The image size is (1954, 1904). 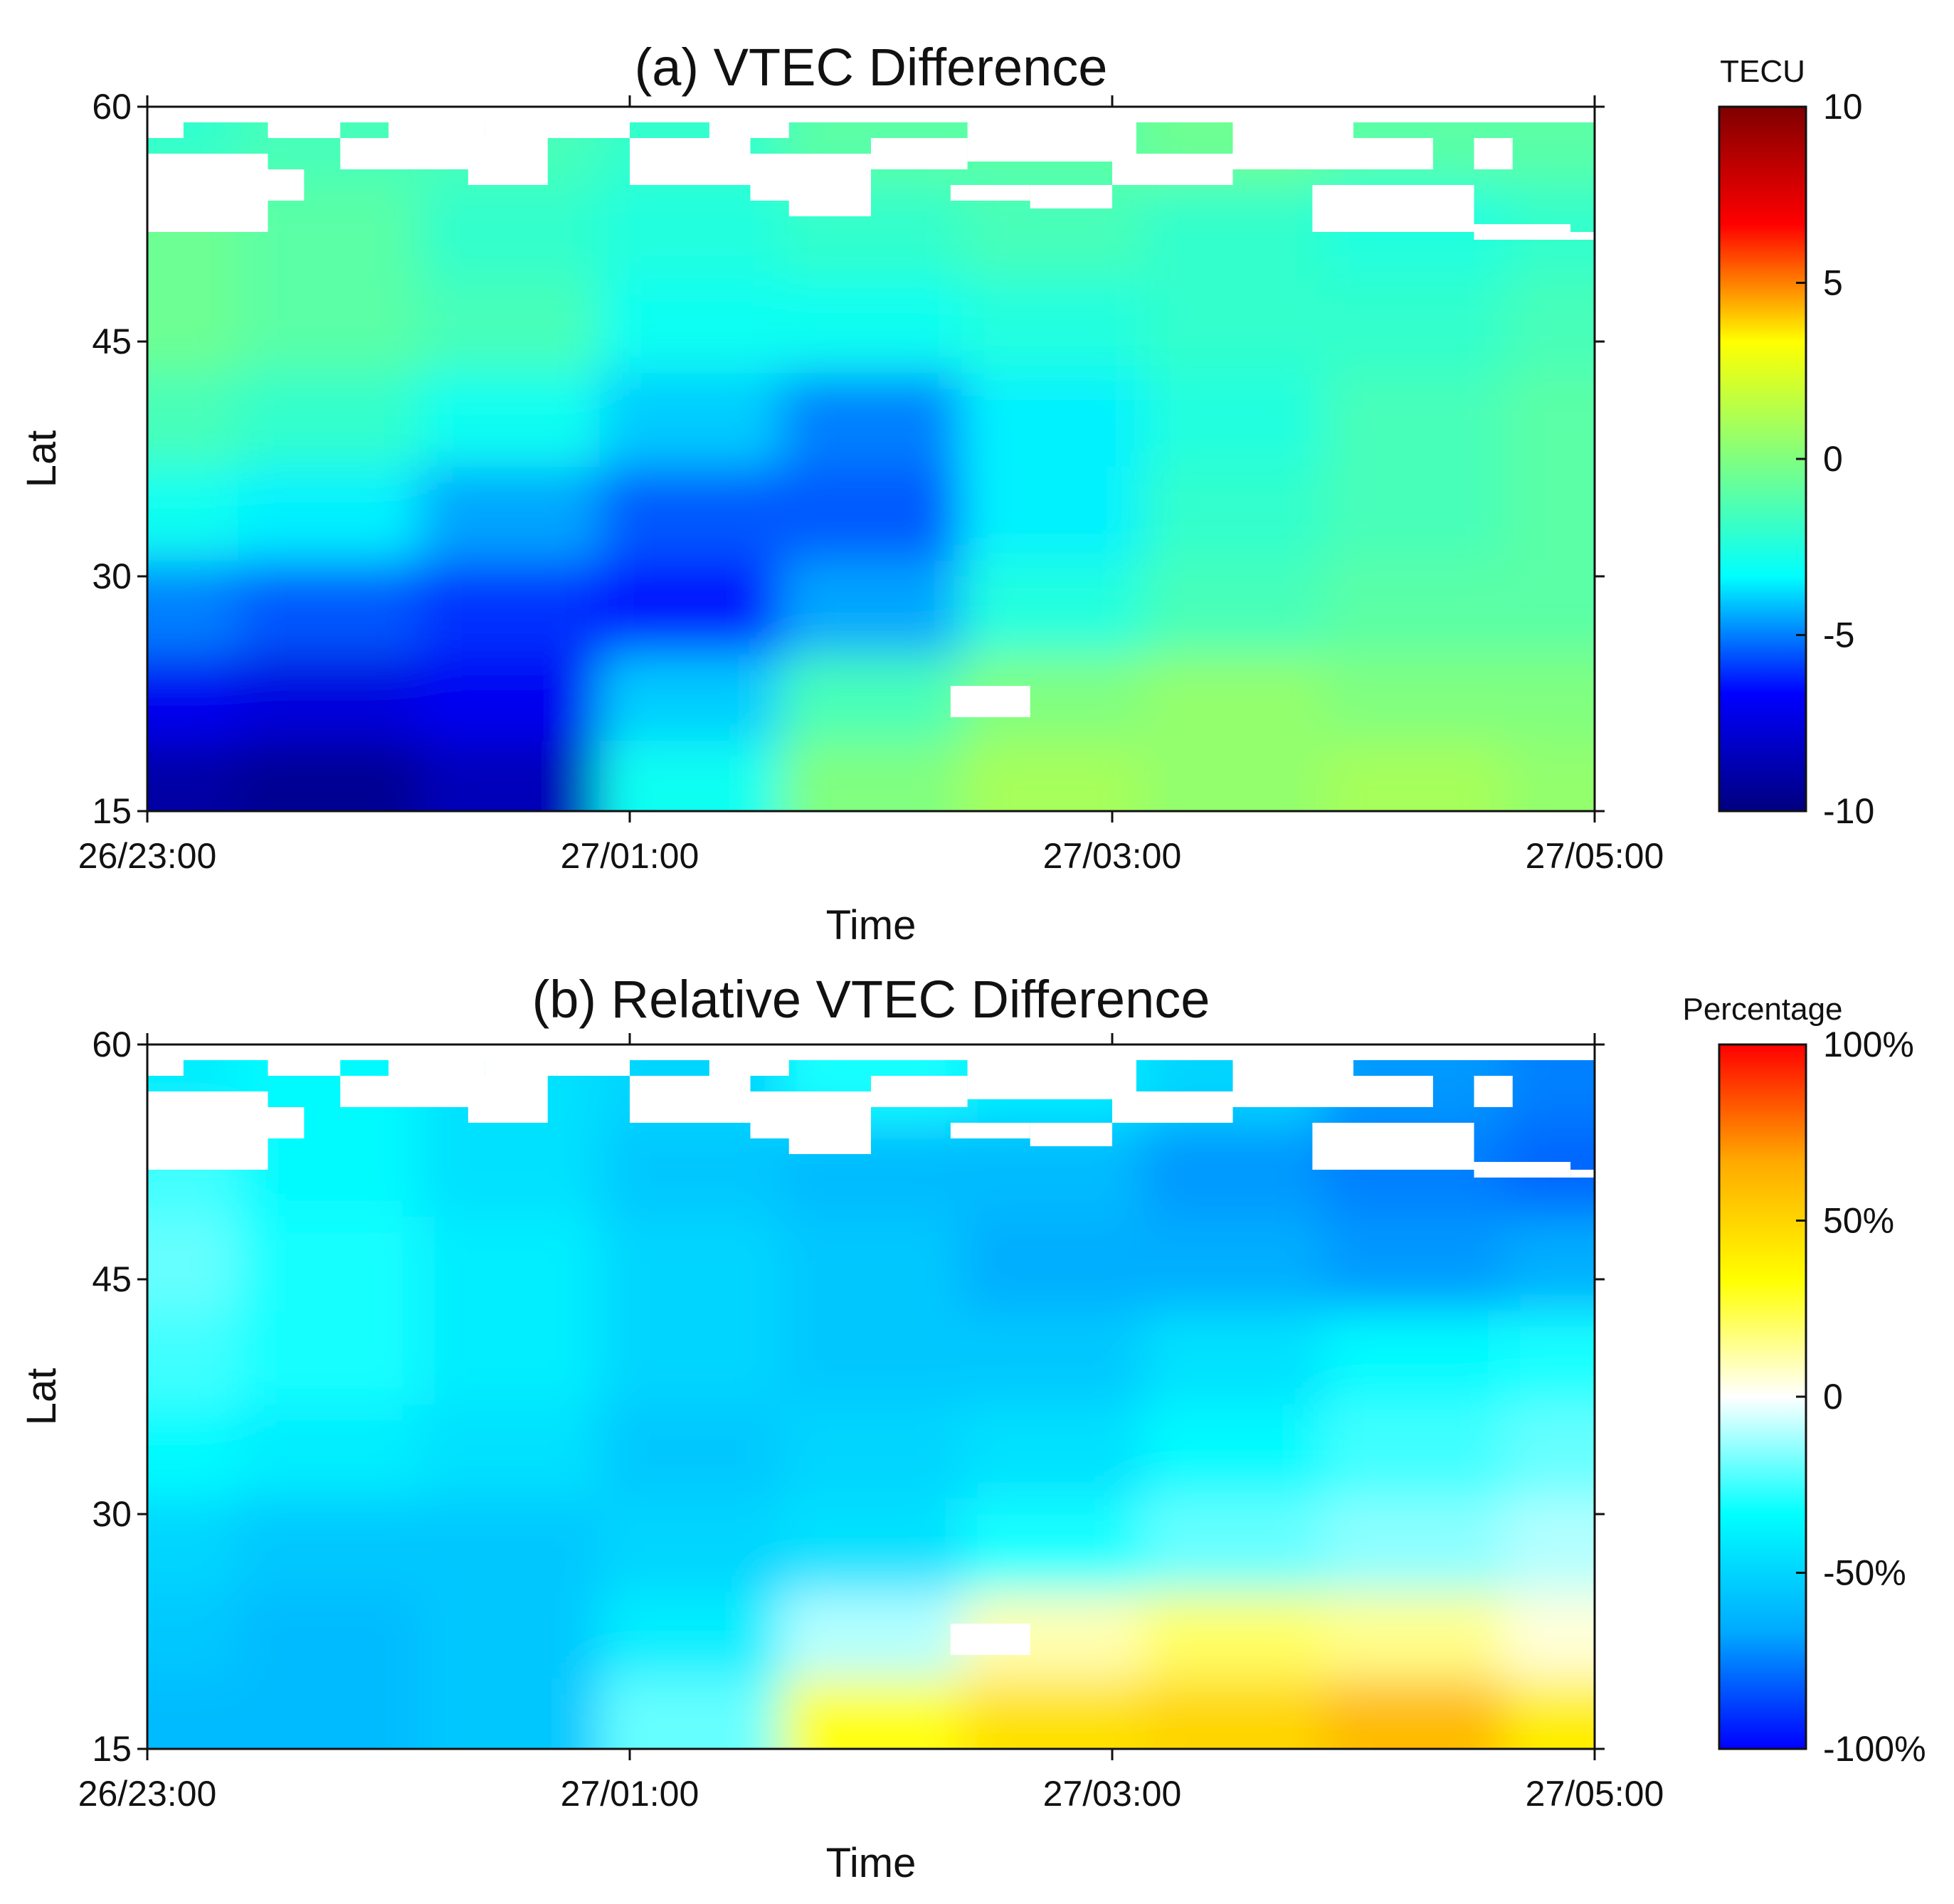 I want to click on panel-b-colorbar-tick-label: 0, so click(x=1833, y=1397).